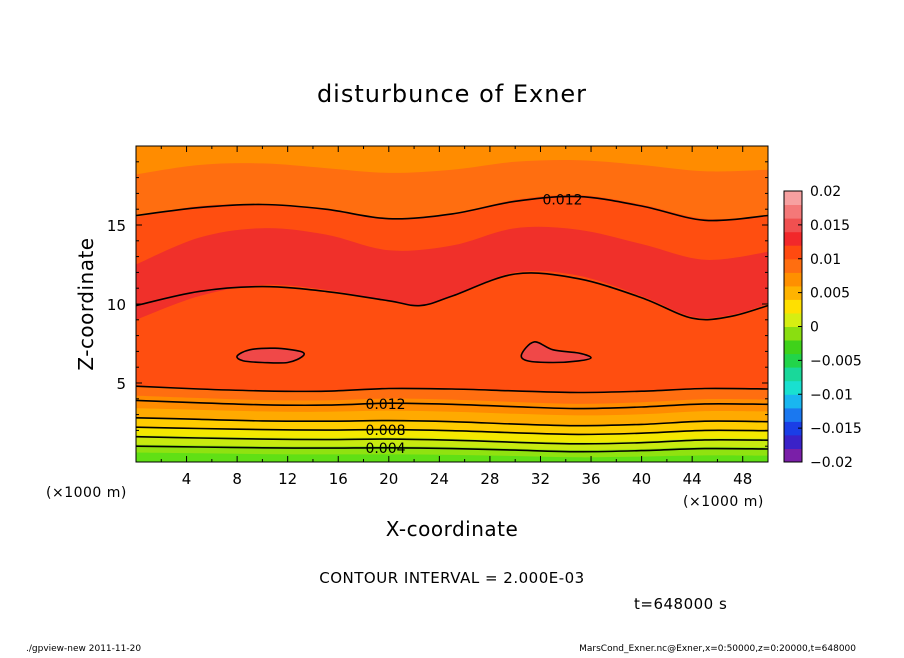  Describe the element at coordinates (831, 395) in the screenshot. I see `colorbar-tick-label: −0.01` at that location.